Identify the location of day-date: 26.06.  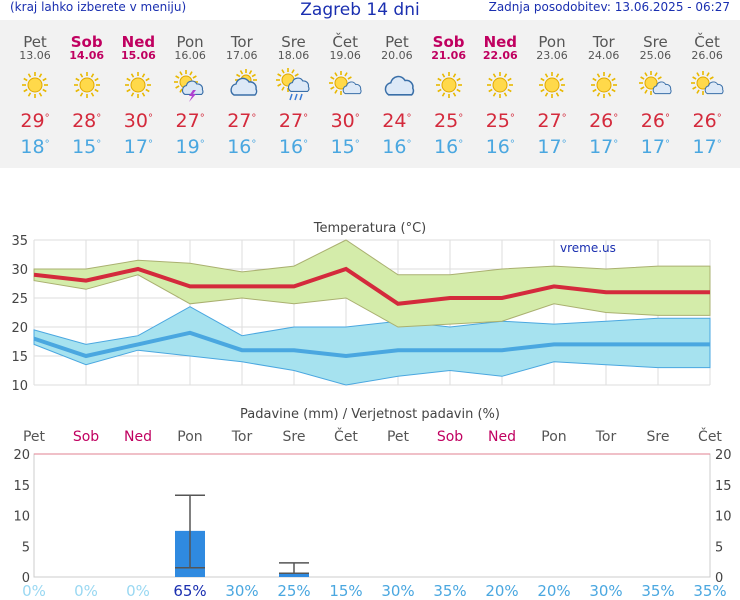
(707, 55).